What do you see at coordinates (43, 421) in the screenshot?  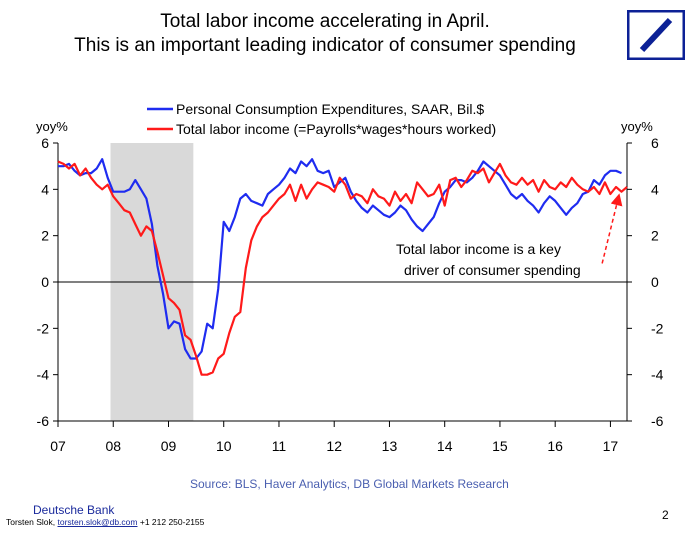 I see `y-tick-label-left: -6` at bounding box center [43, 421].